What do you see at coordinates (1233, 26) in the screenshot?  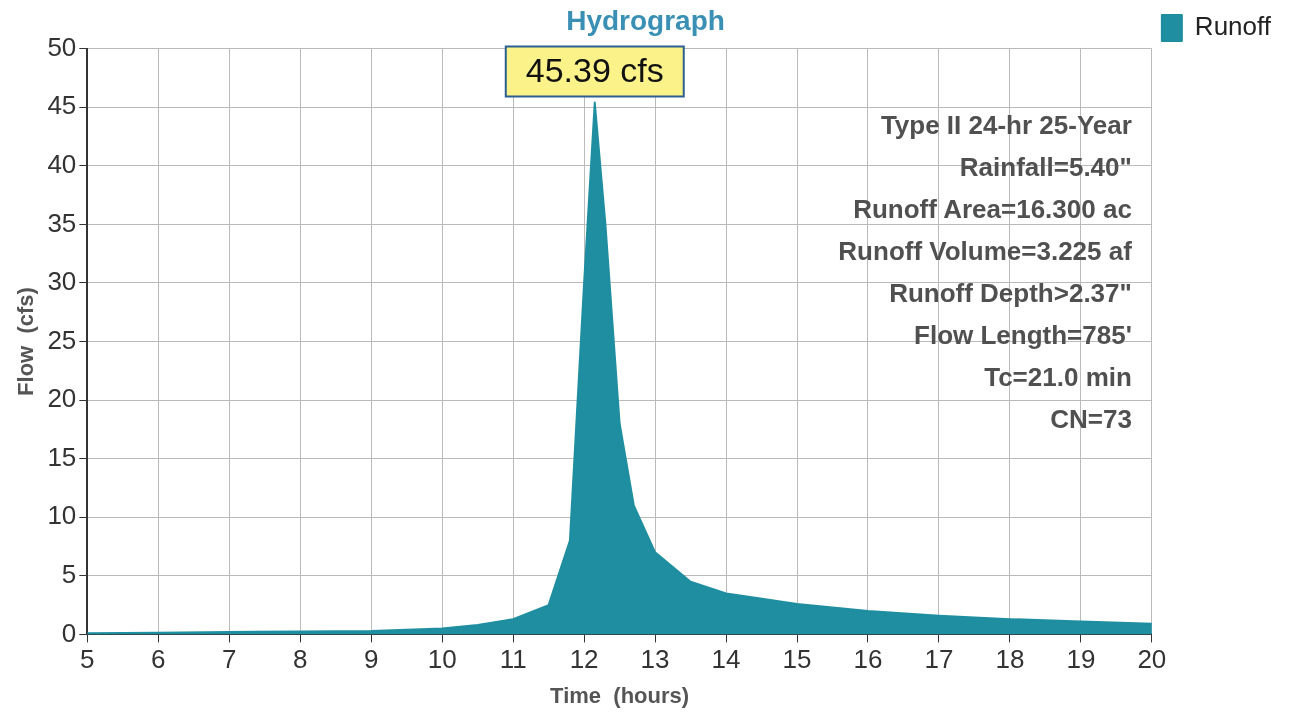 I see `legend-label: Runoff` at bounding box center [1233, 26].